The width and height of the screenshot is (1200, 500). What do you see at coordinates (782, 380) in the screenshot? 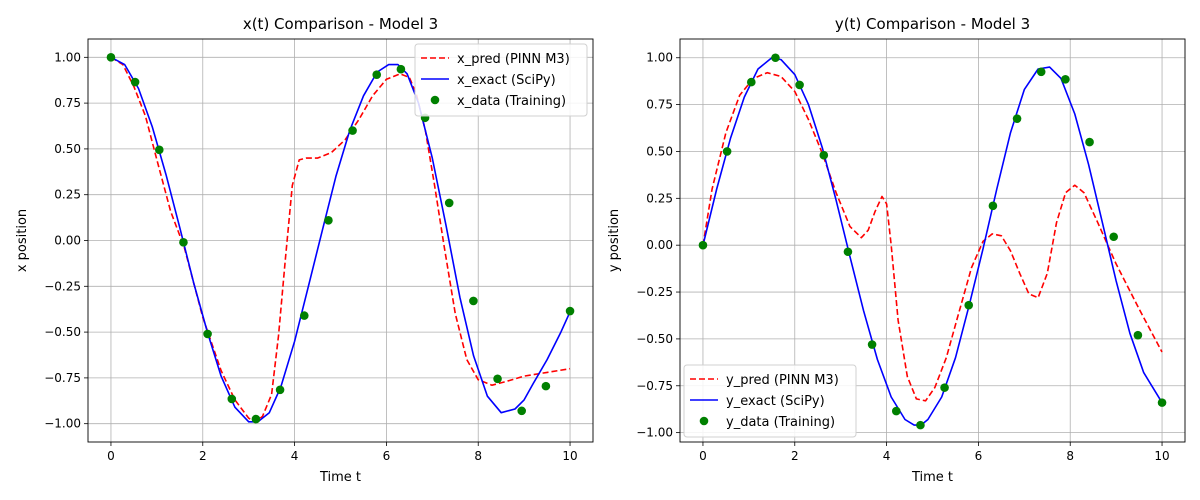
I see `legend-label: y_pred (PINN M3)` at bounding box center [782, 380].